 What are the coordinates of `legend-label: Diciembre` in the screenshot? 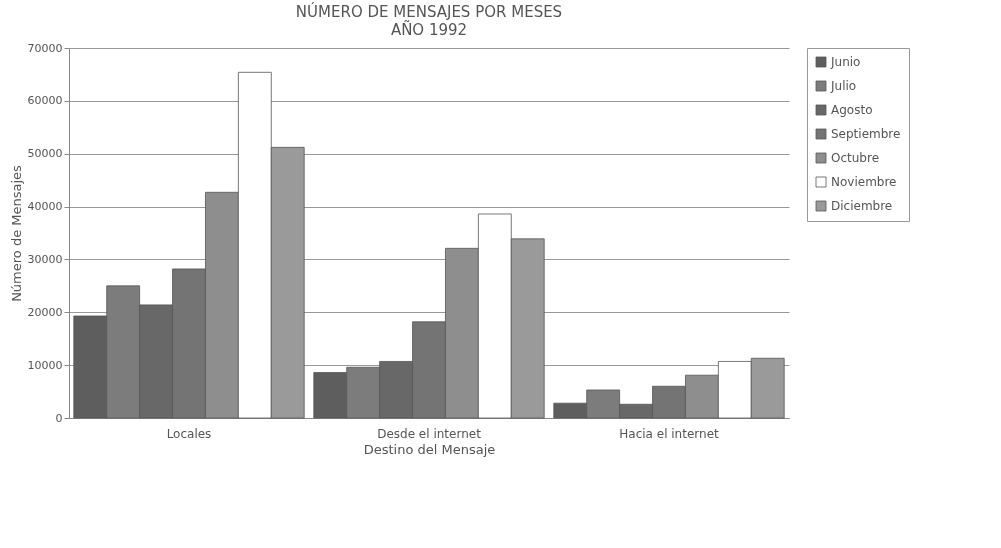 It's located at (862, 206).